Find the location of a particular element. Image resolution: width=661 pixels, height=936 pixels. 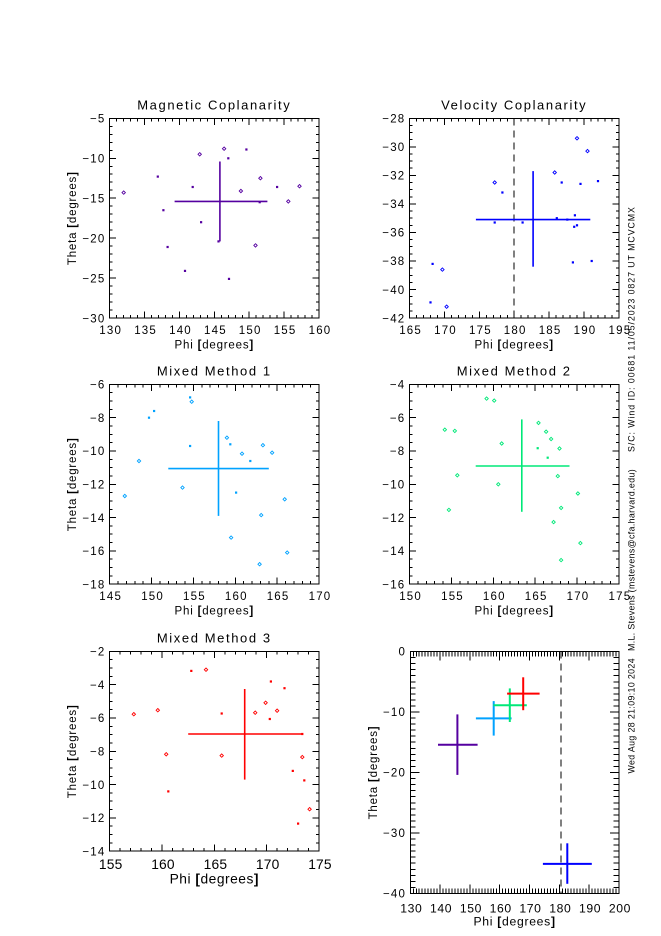

svg-text: −25 is located at coordinates (93, 279).